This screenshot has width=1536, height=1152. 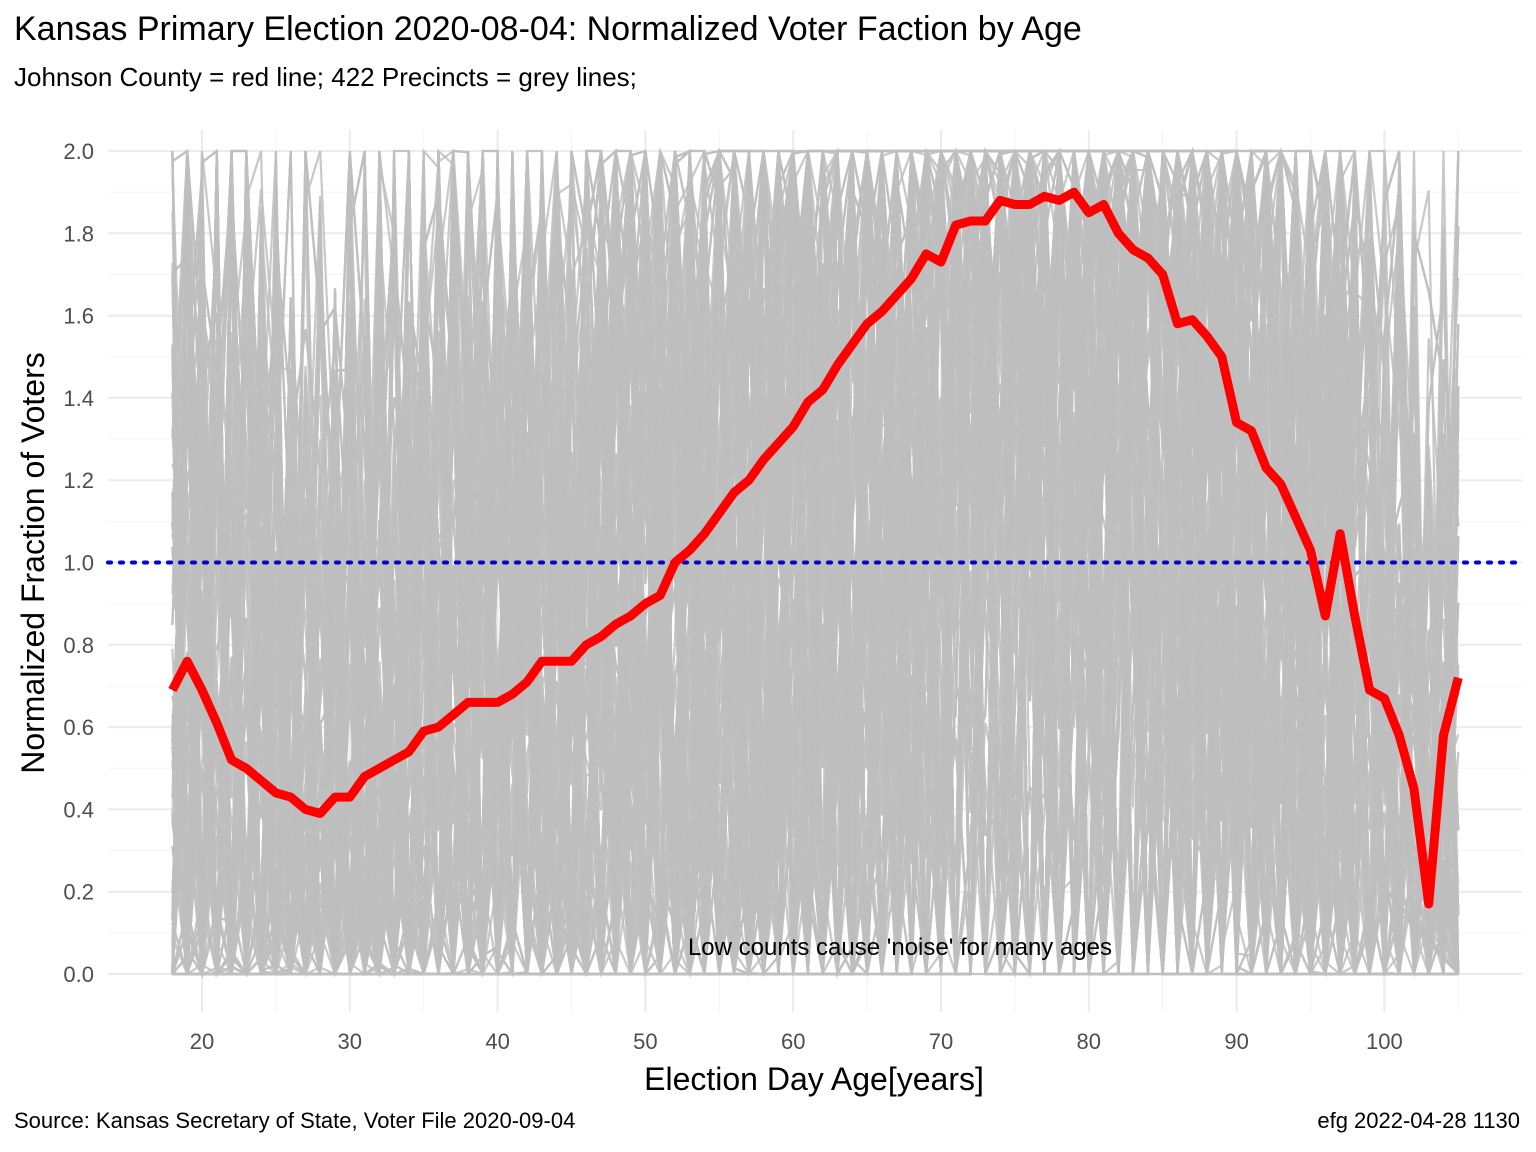 I want to click on y-tick-label-8: 1.6, so click(x=78, y=316).